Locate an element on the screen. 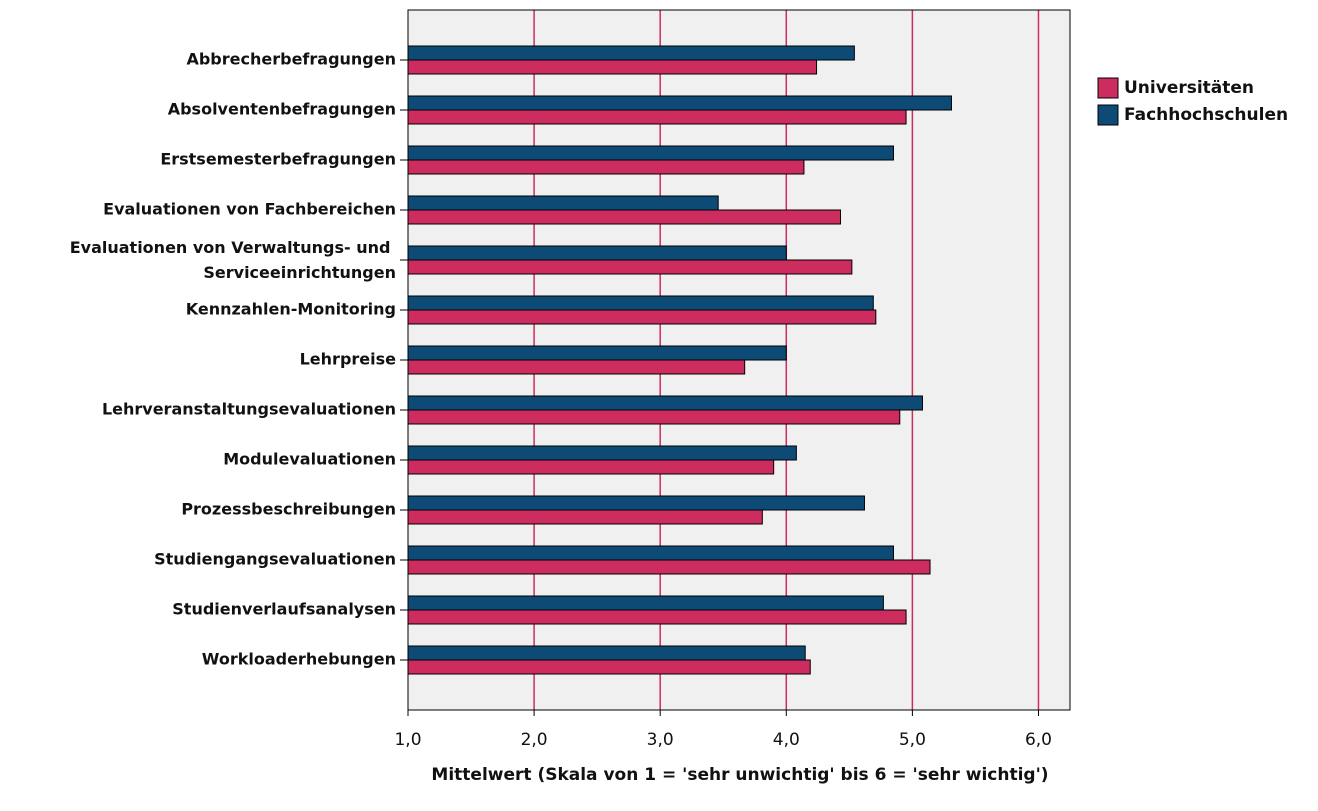 The width and height of the screenshot is (1318, 811). y-tick-label: Lehrveranstaltungsevaluationen is located at coordinates (249, 409).